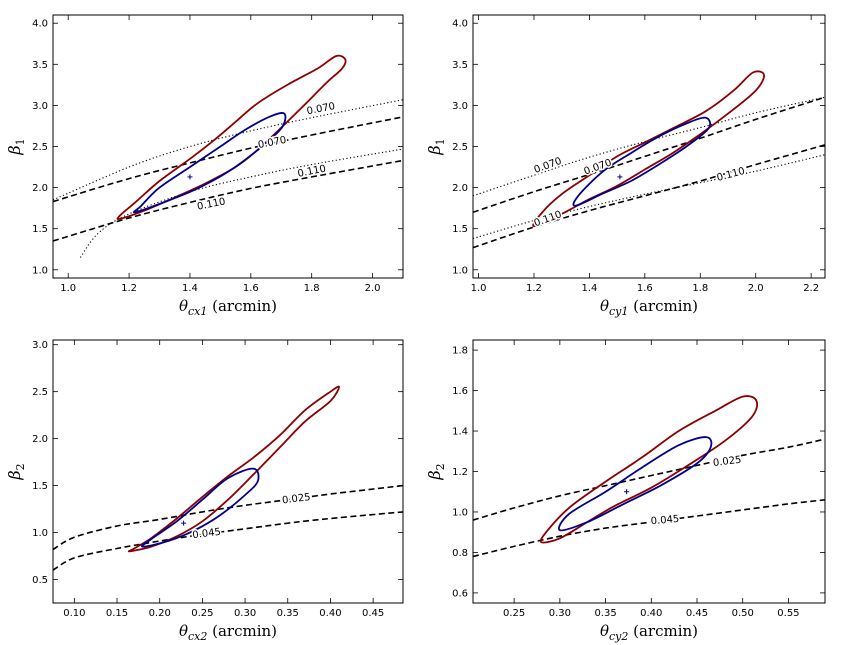 Image resolution: width=845 pixels, height=645 pixels. What do you see at coordinates (129, 288) in the screenshot?
I see `x-tick-label: 1.2` at bounding box center [129, 288].